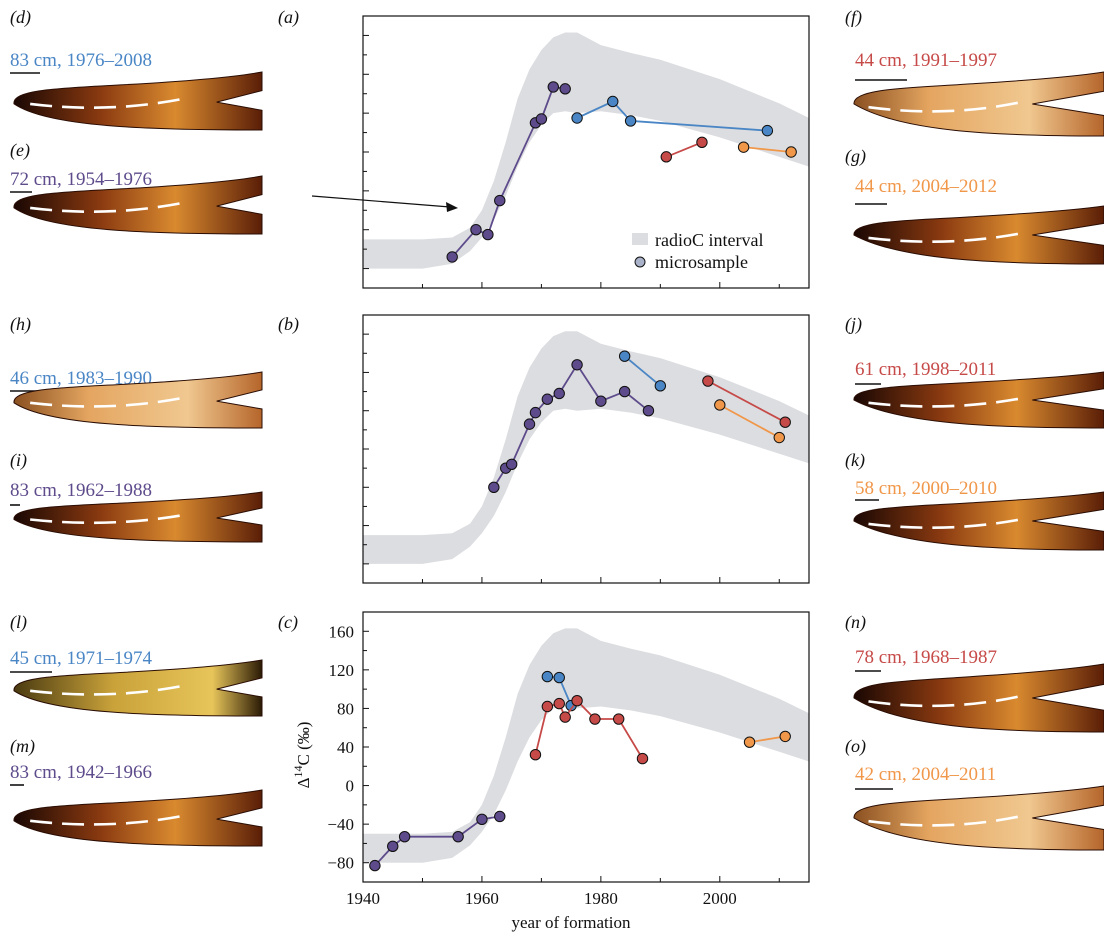 The width and height of the screenshot is (1104, 942). I want to click on y-tick-label: 40, so click(345, 747).